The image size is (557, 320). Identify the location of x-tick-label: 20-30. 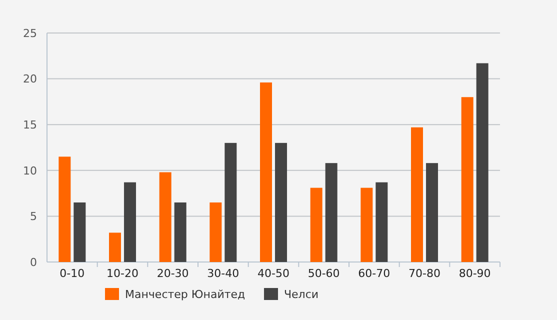
(172, 273).